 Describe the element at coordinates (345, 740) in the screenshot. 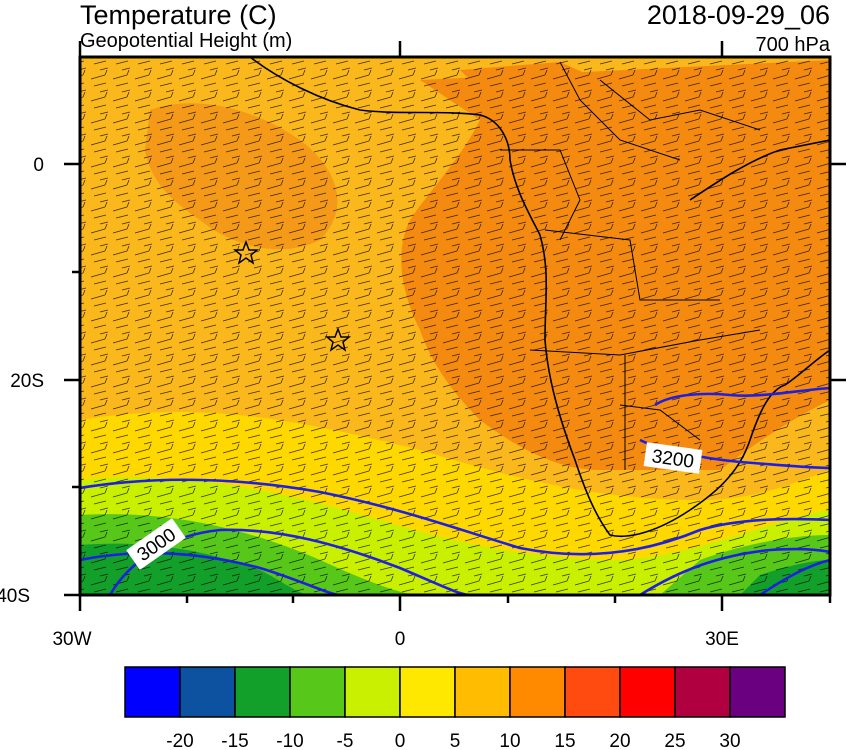

I see `colorbar-label: -5` at that location.